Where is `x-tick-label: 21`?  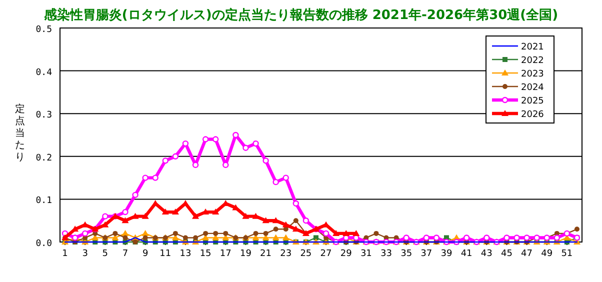
x-tick-label: 21 is located at coordinates (266, 254).